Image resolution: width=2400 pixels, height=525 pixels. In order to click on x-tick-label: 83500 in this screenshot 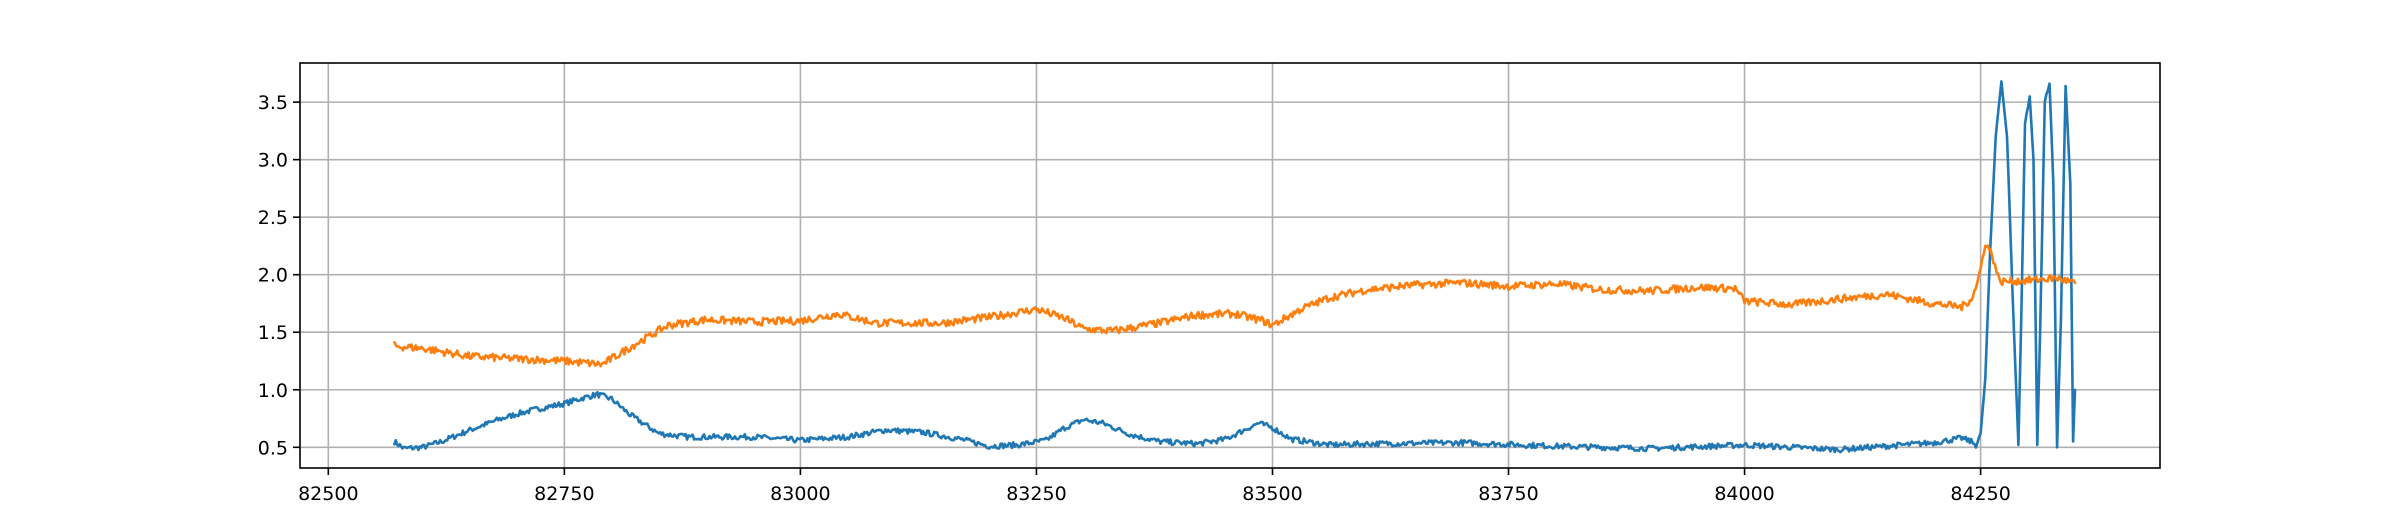, I will do `click(1272, 494)`.